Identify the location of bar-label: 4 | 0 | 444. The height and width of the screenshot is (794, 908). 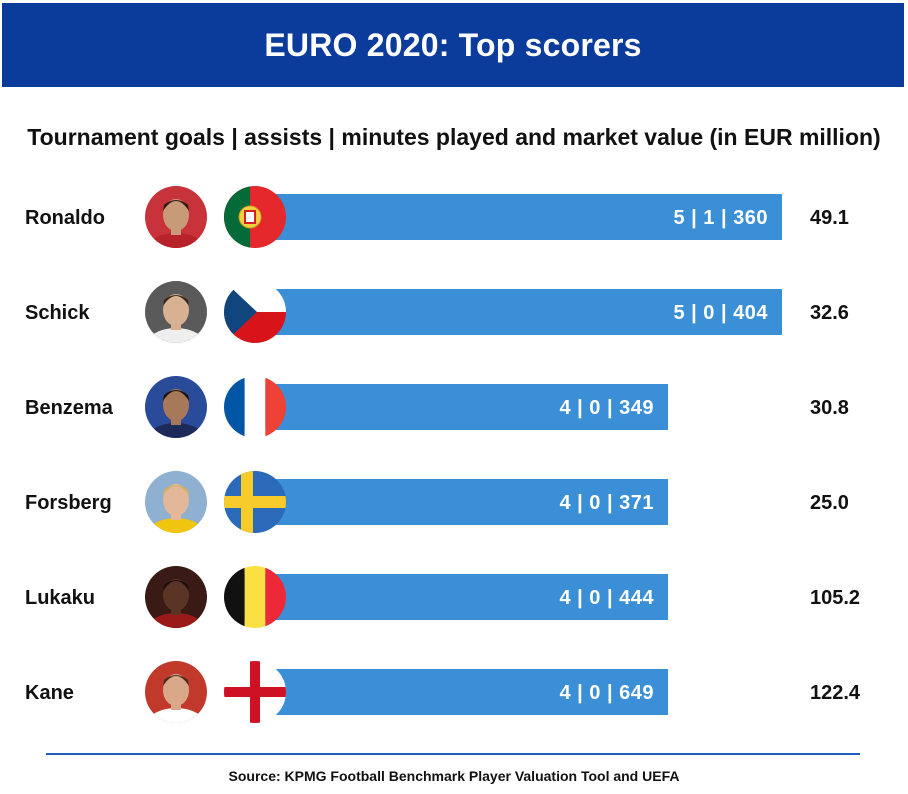
(606, 598).